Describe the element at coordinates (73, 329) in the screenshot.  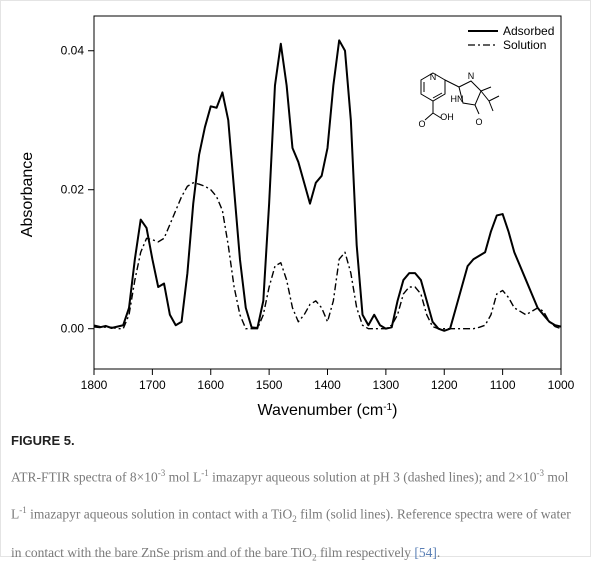
I see `y-tick-label: 0.00` at that location.